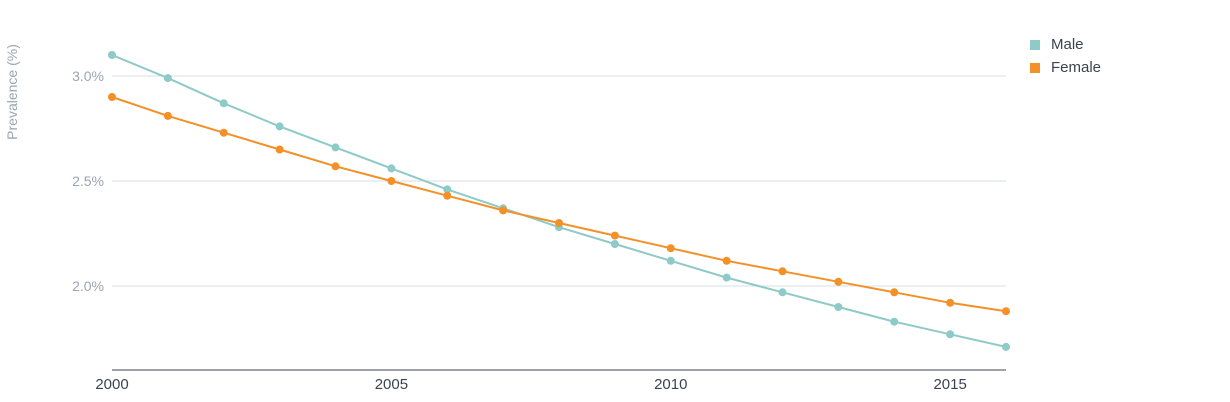 The width and height of the screenshot is (1230, 402). Describe the element at coordinates (949, 384) in the screenshot. I see `x-tick-label: 2015` at that location.